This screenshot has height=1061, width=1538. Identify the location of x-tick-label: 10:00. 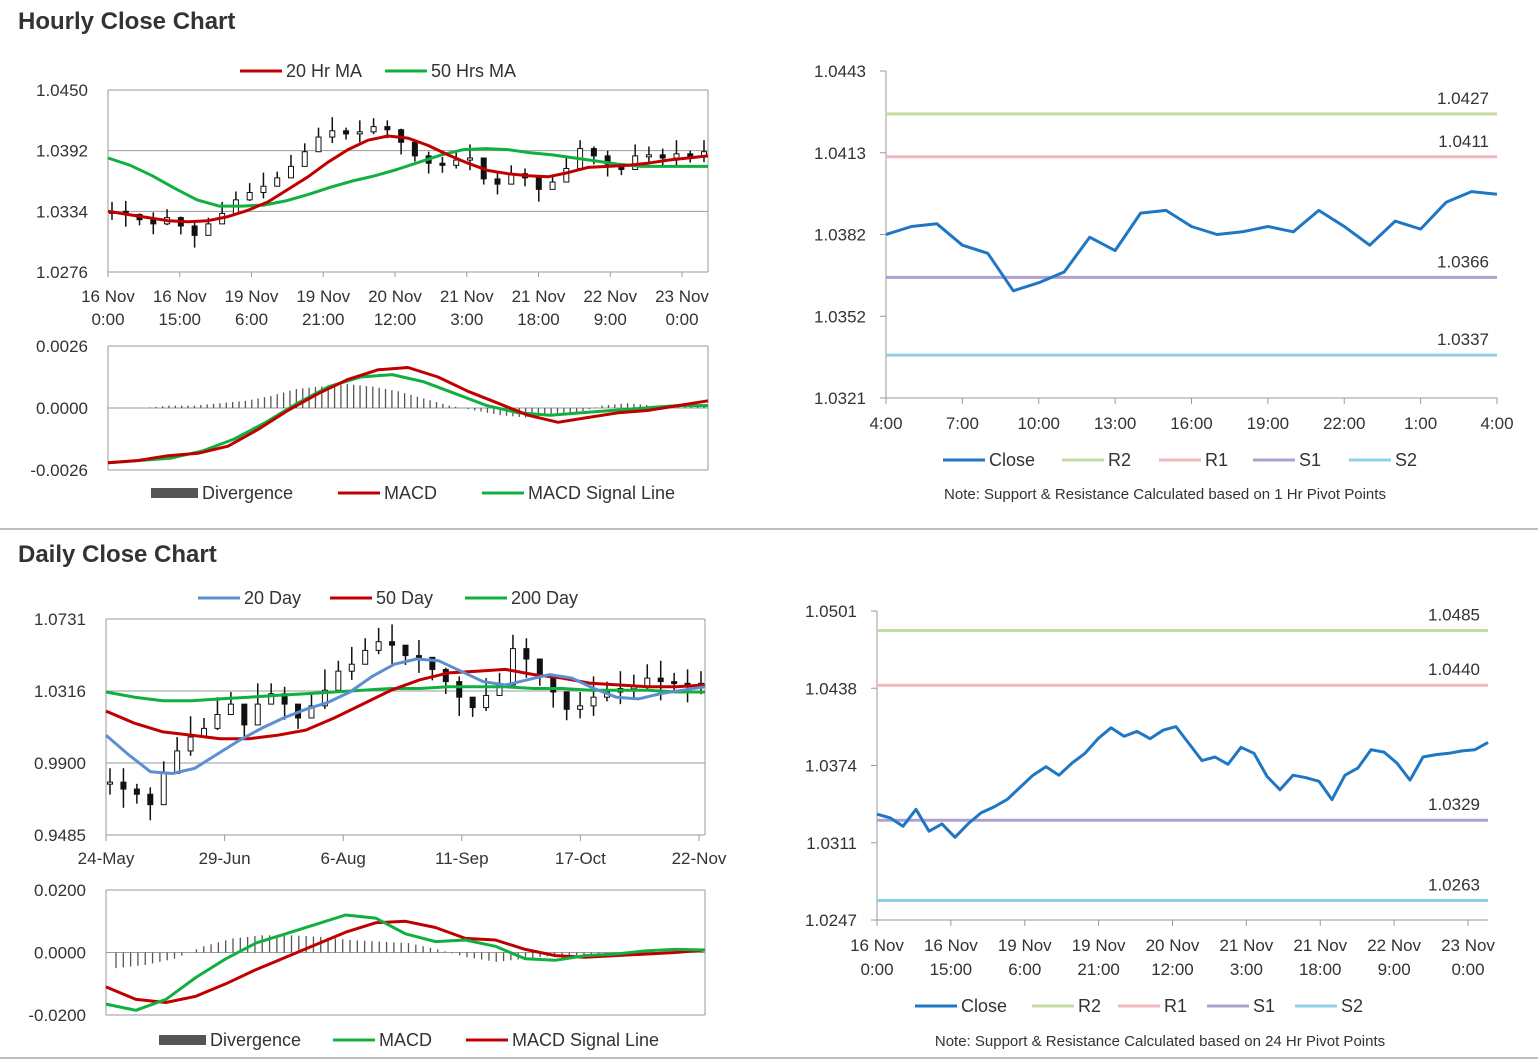
(1038, 423).